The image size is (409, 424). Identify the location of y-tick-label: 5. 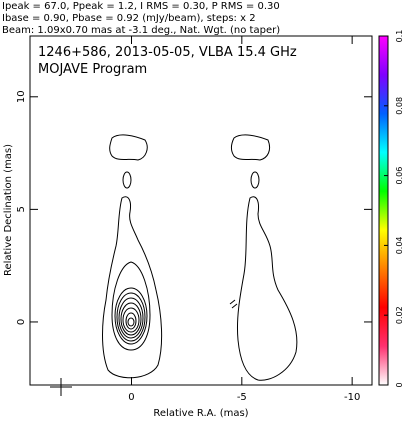
(21, 209).